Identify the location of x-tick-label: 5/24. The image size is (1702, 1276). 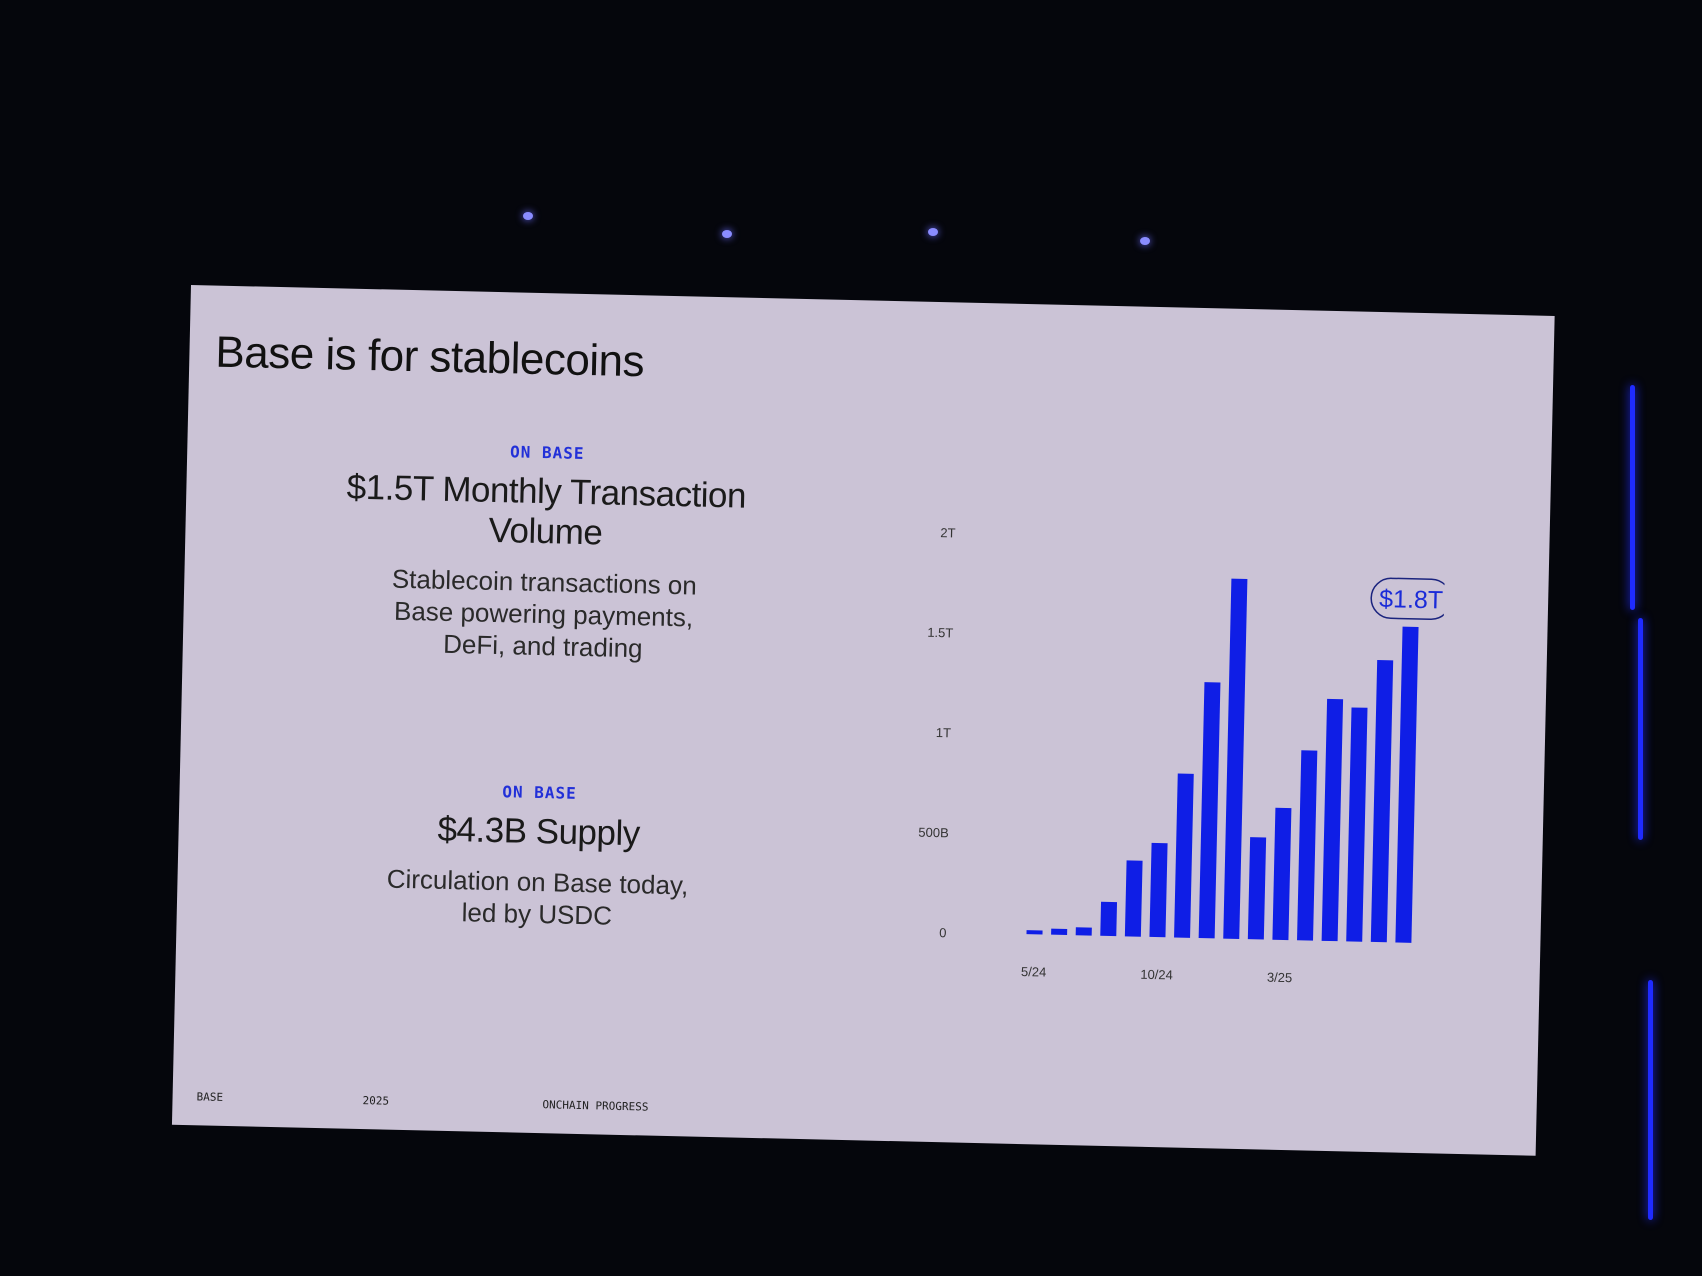
(1034, 972).